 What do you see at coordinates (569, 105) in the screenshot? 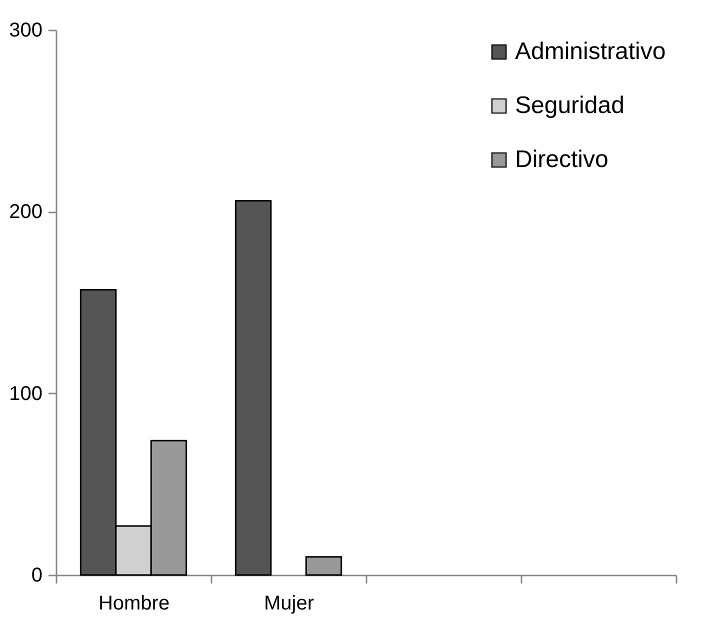
I see `legend-label: Seguridad` at bounding box center [569, 105].